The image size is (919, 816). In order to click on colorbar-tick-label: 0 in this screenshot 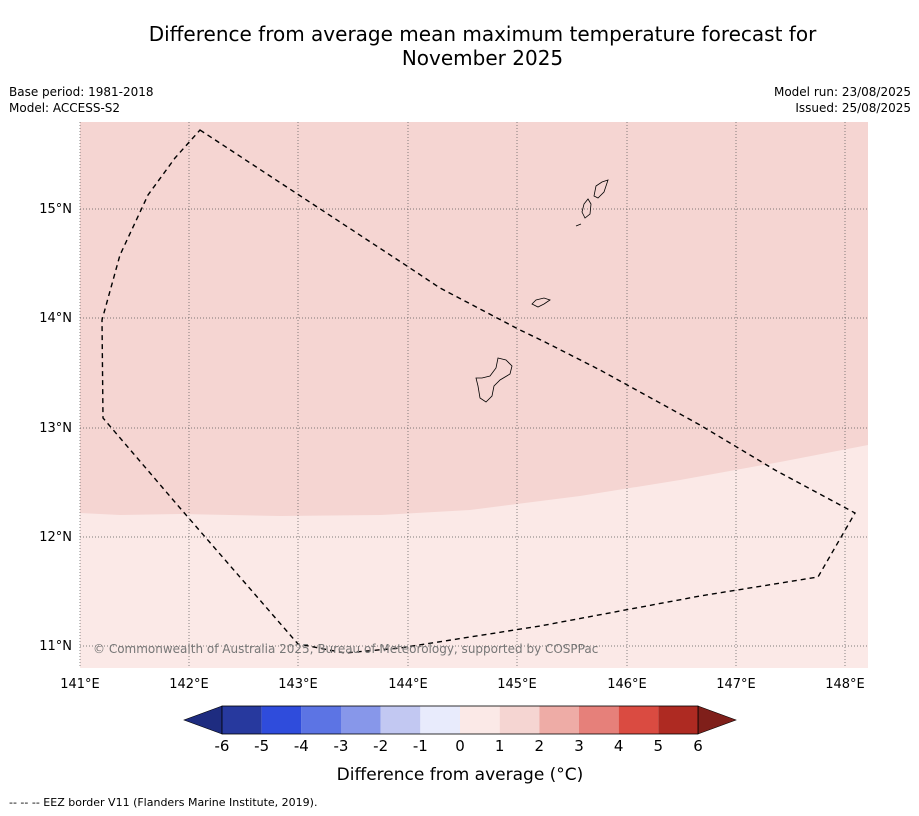, I will do `click(460, 746)`.